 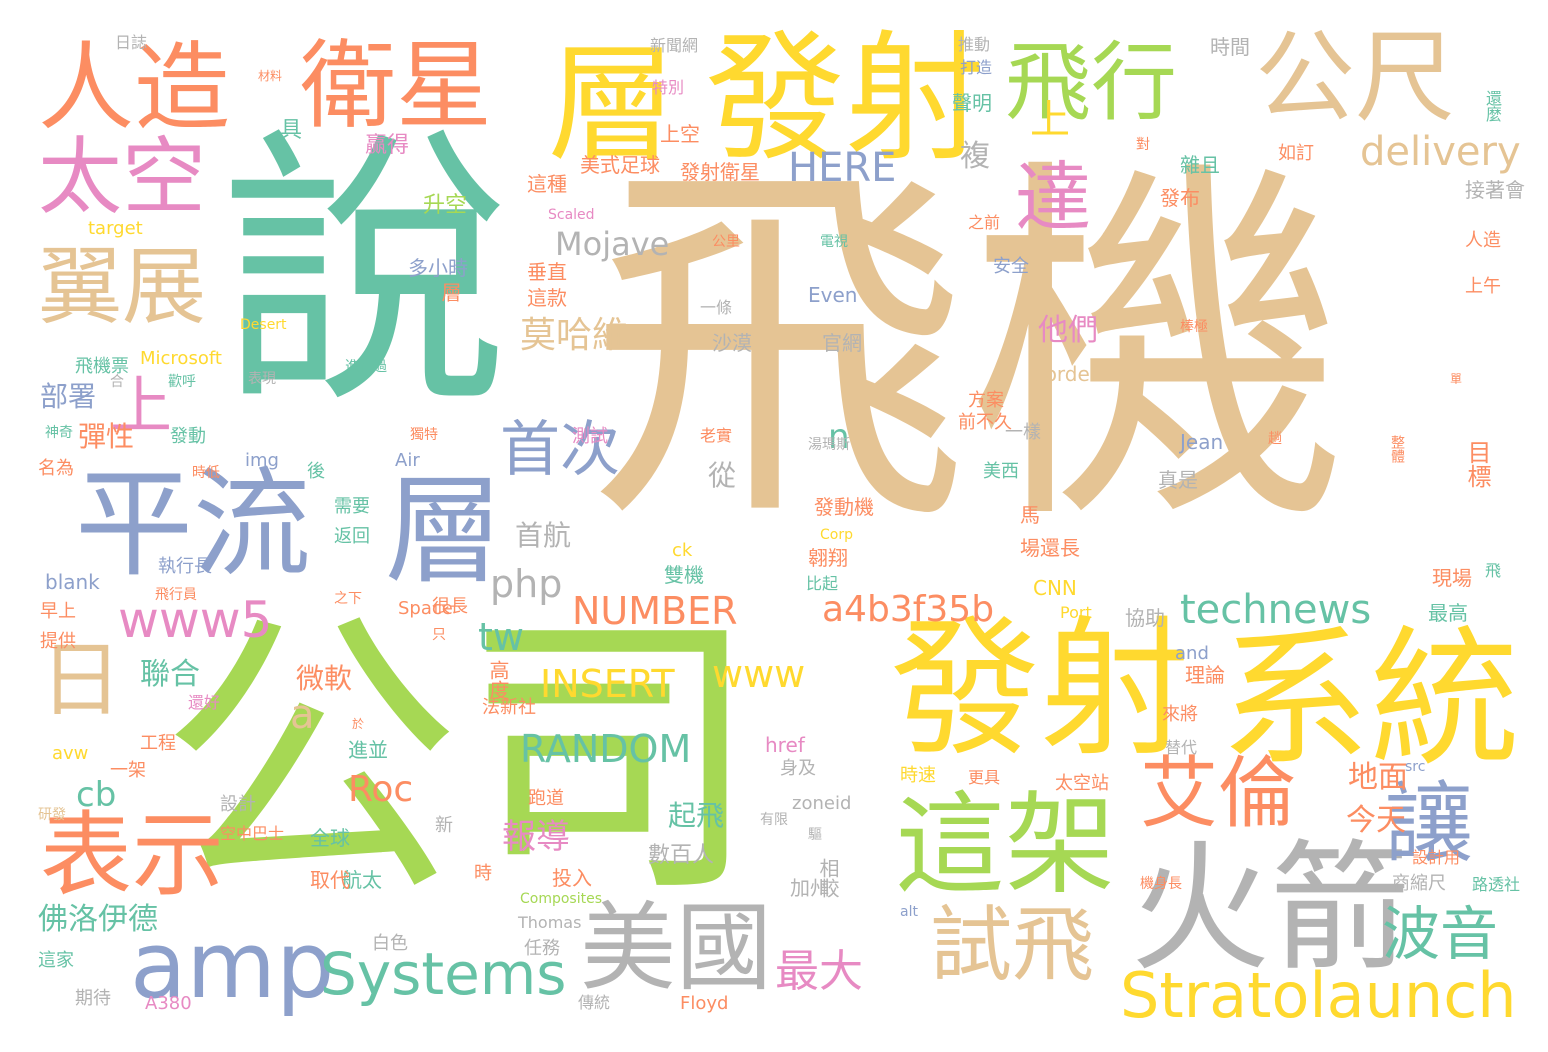 I want to click on word-14: 火箭, so click(x=1270, y=909).